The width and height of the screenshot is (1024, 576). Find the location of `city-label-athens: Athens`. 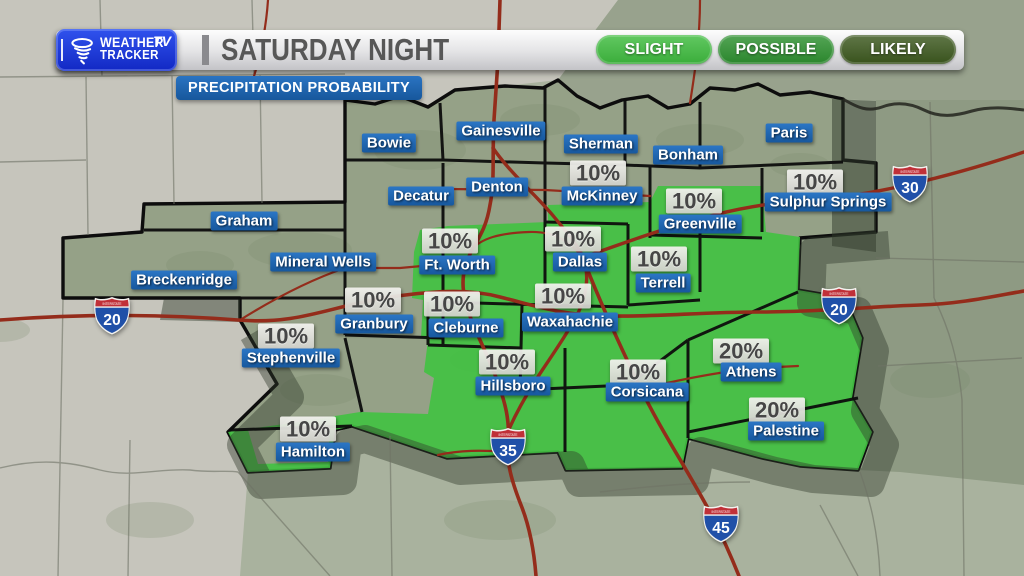

city-label-athens: Athens is located at coordinates (751, 372).